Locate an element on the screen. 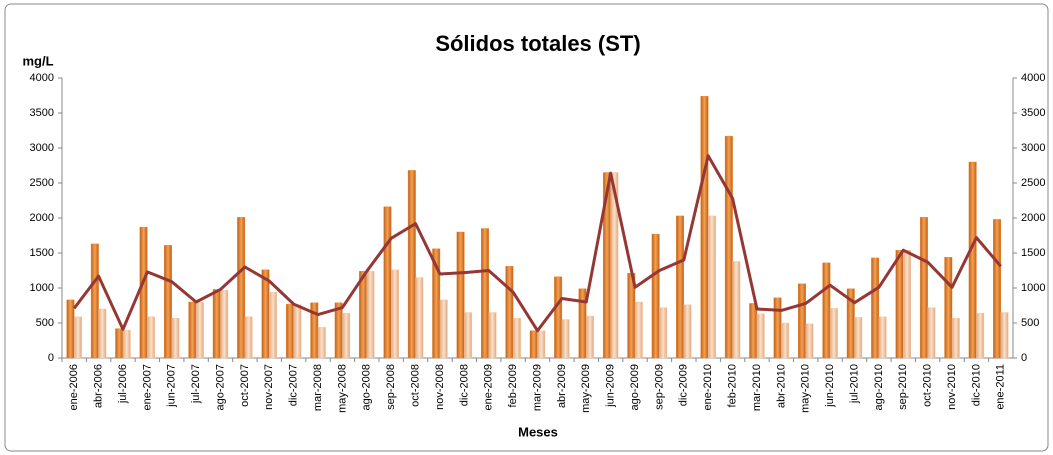 This screenshot has width=1053, height=455. x-tick-label: abr-2006 is located at coordinates (98, 386).